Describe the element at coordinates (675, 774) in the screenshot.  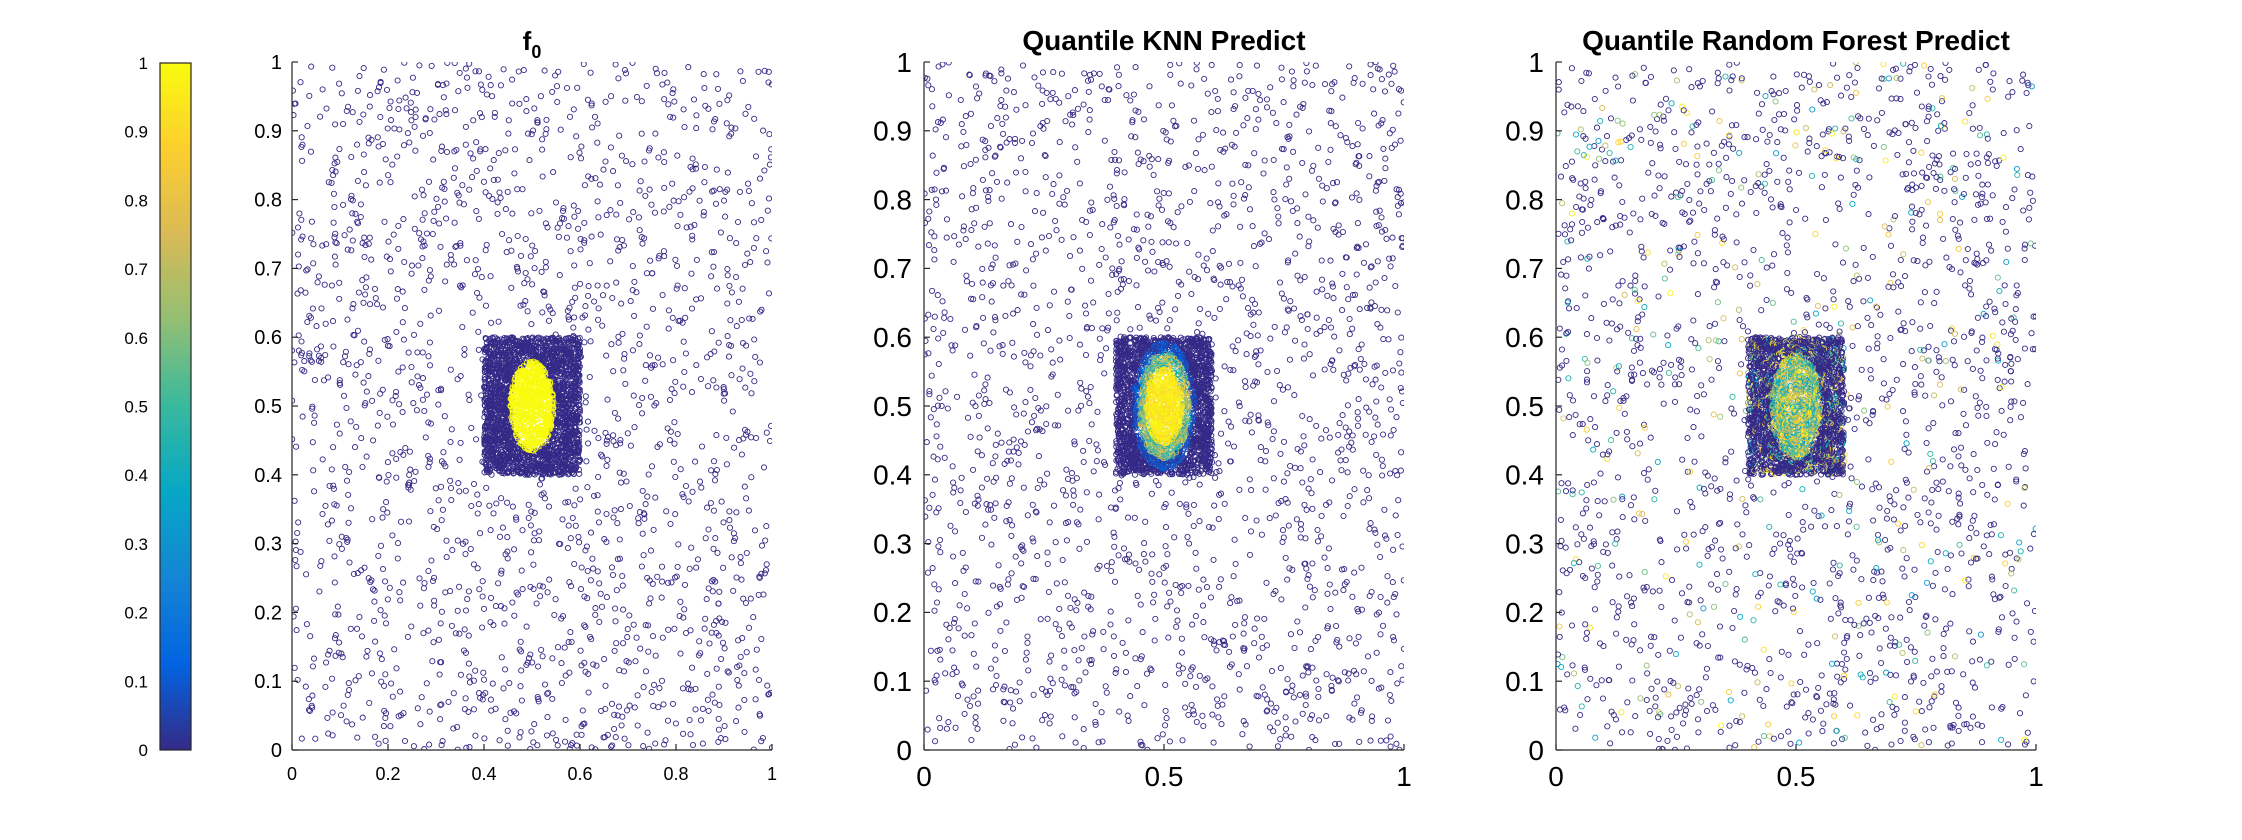
I see `x-tick-label: 0.8` at that location.